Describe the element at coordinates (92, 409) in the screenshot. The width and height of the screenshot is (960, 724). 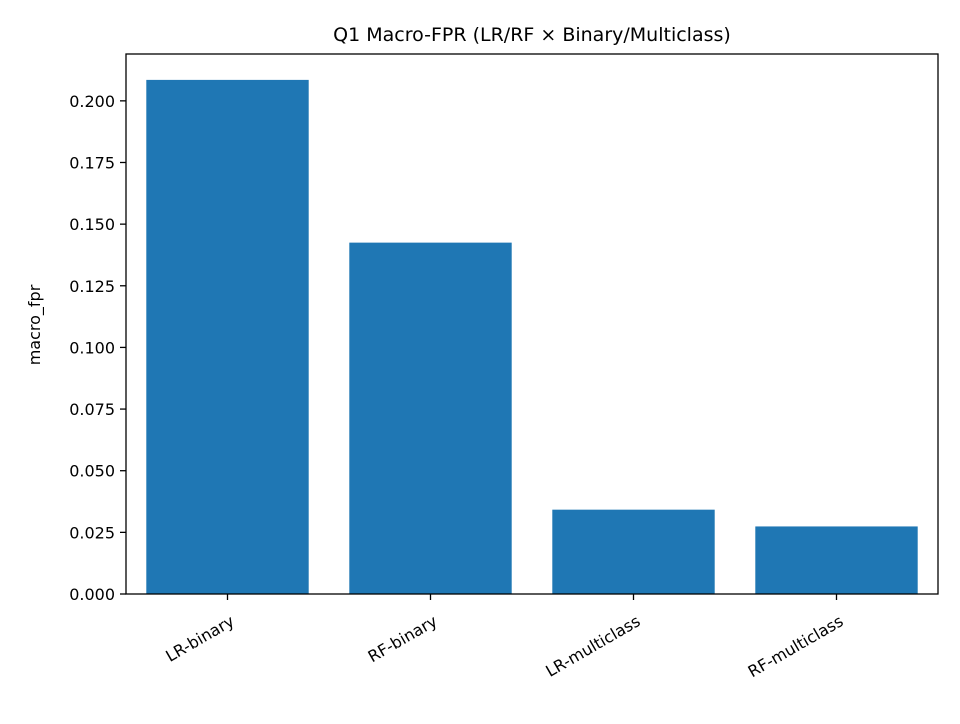
I see `y-tick-label: 0.075` at that location.